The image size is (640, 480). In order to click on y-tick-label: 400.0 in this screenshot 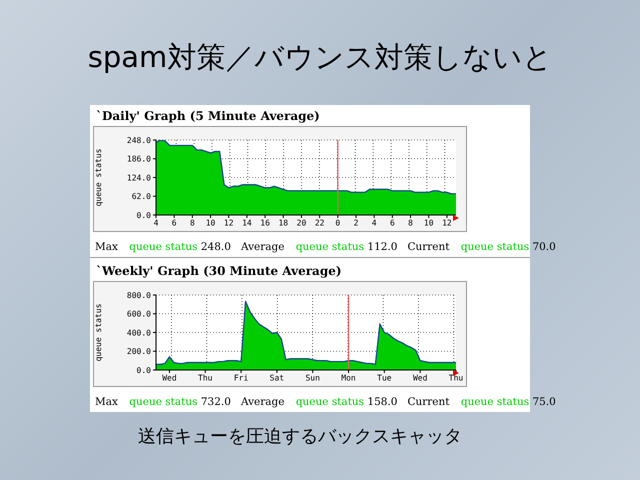, I will do `click(139, 333)`.